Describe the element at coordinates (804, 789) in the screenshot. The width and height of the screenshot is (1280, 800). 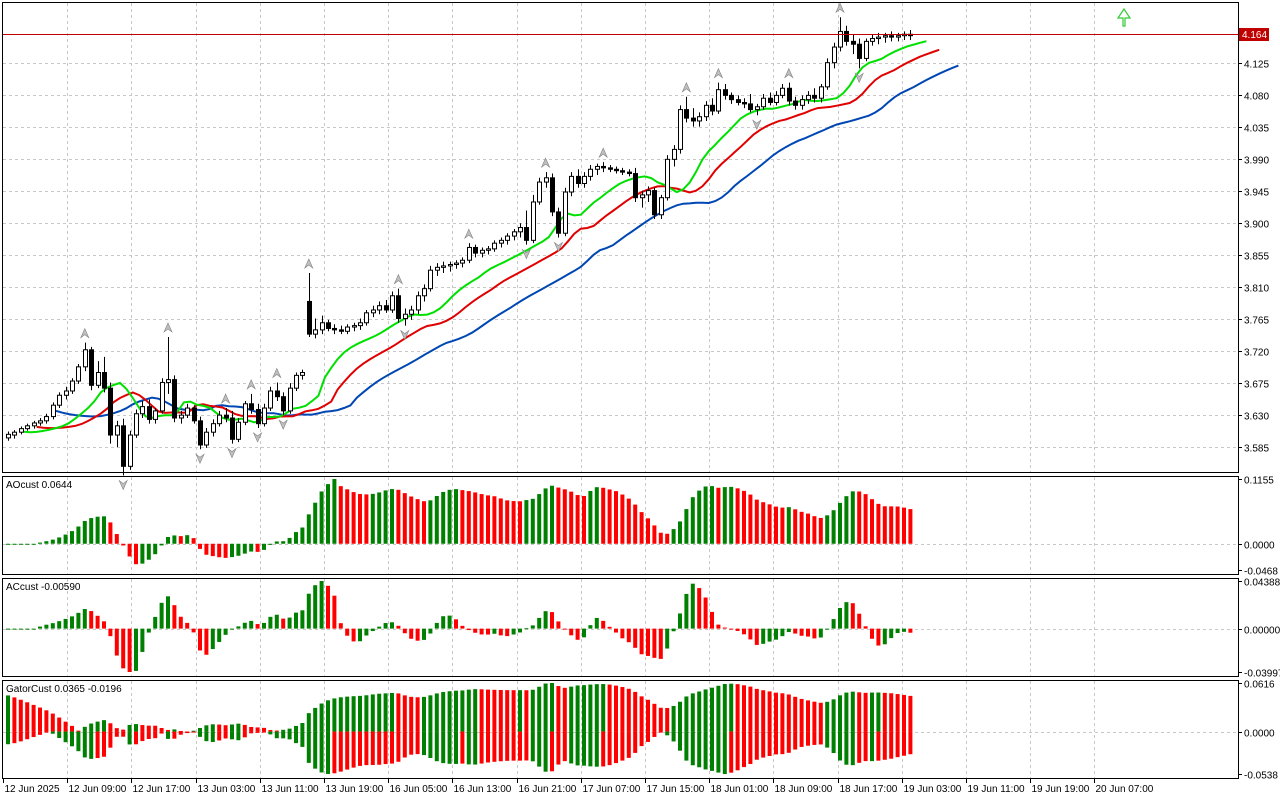
I see `time-tick-label: 18 Jun 09:00` at that location.